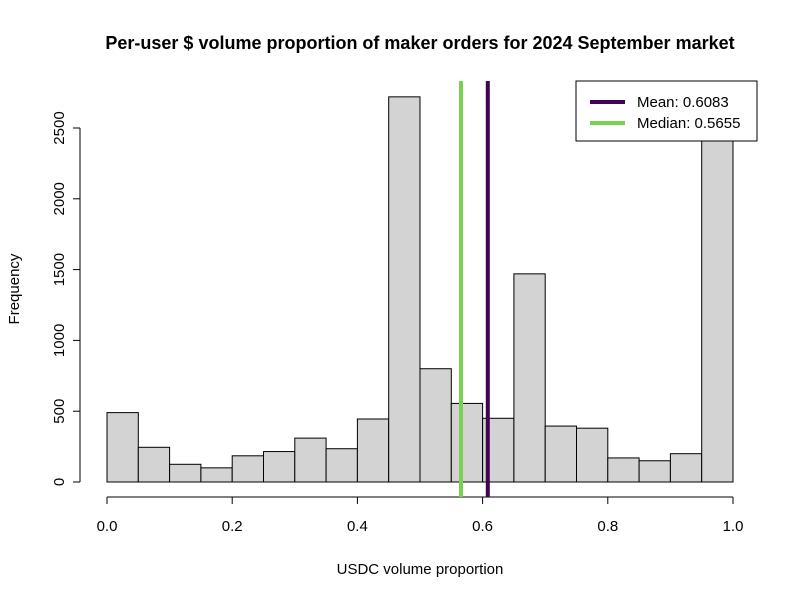 Image resolution: width=800 pixels, height=600 pixels. What do you see at coordinates (420, 569) in the screenshot?
I see `x-axis-label: USDC volume proportion` at bounding box center [420, 569].